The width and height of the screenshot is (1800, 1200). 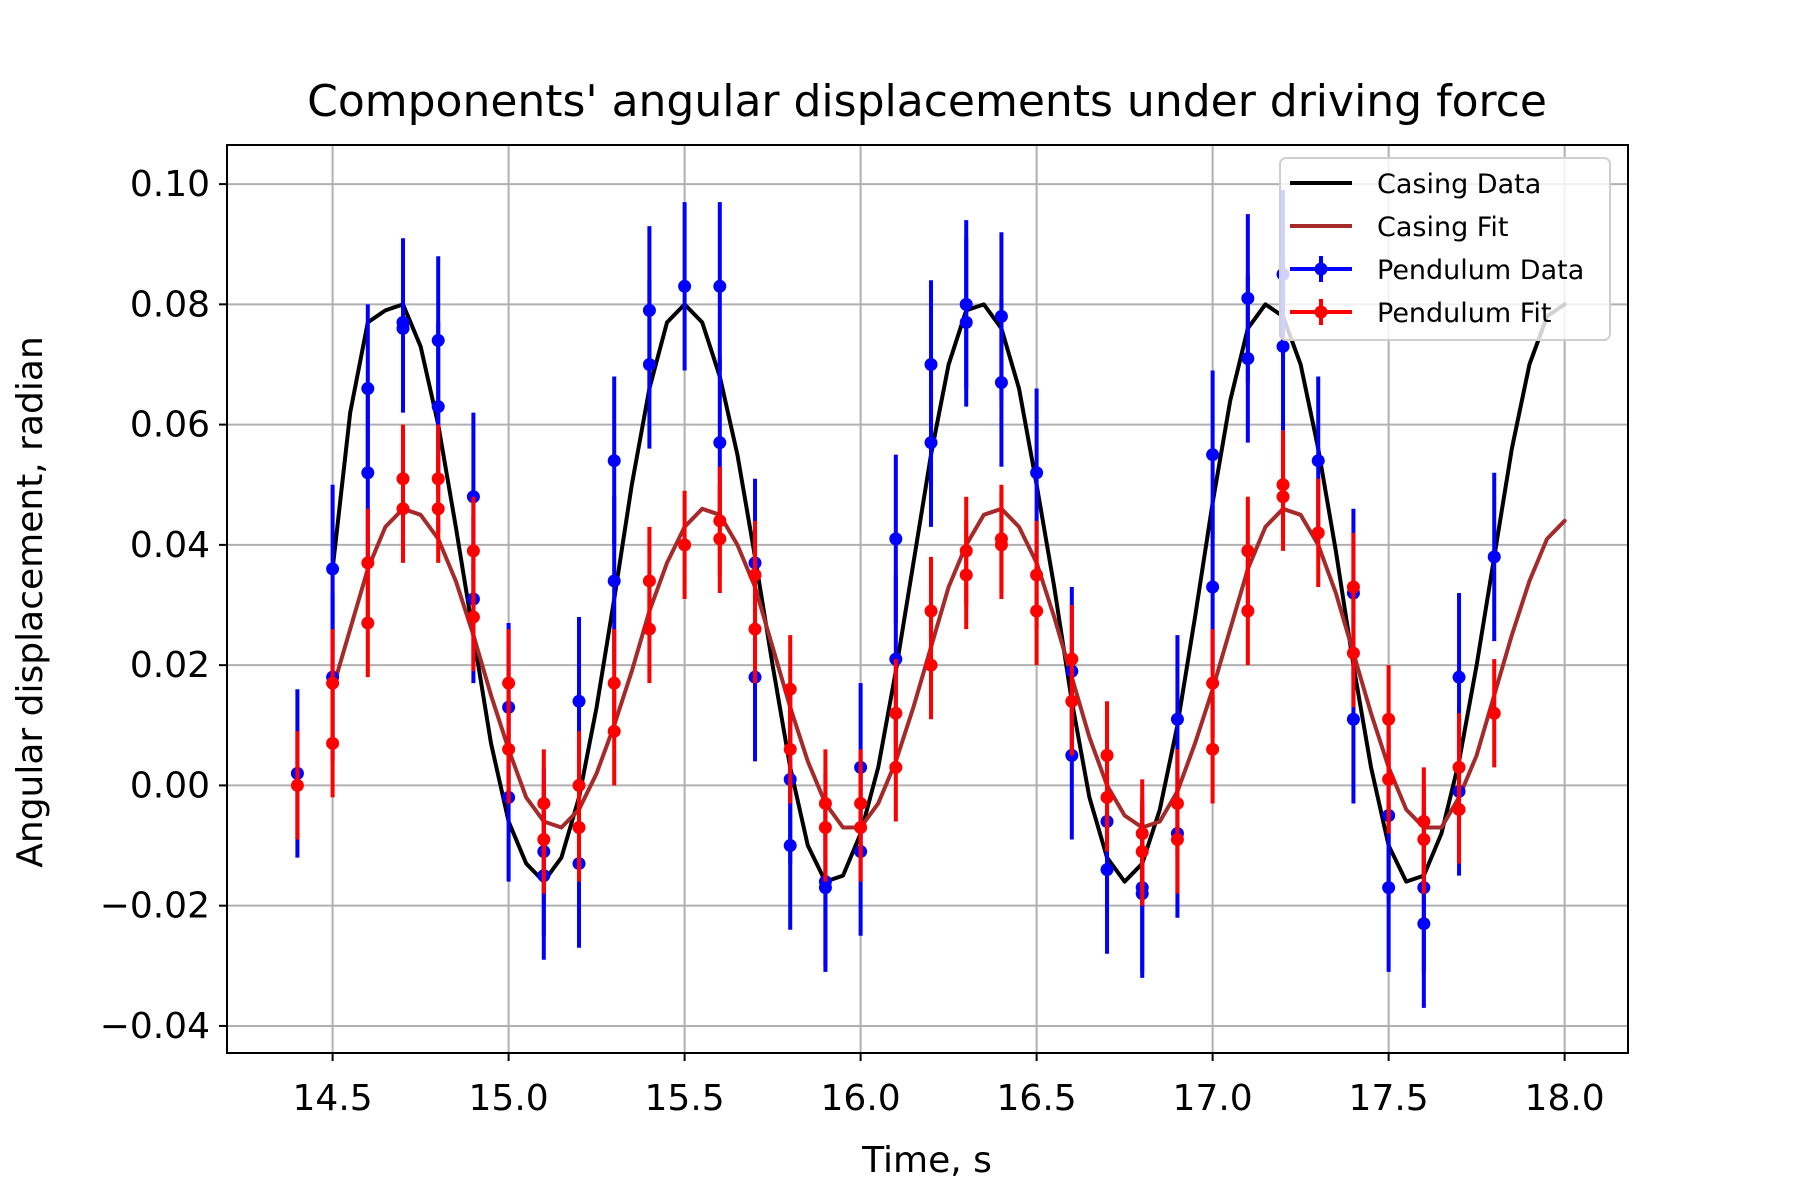 I want to click on legend-swatch-pendulum-data-marker, so click(x=1321, y=269).